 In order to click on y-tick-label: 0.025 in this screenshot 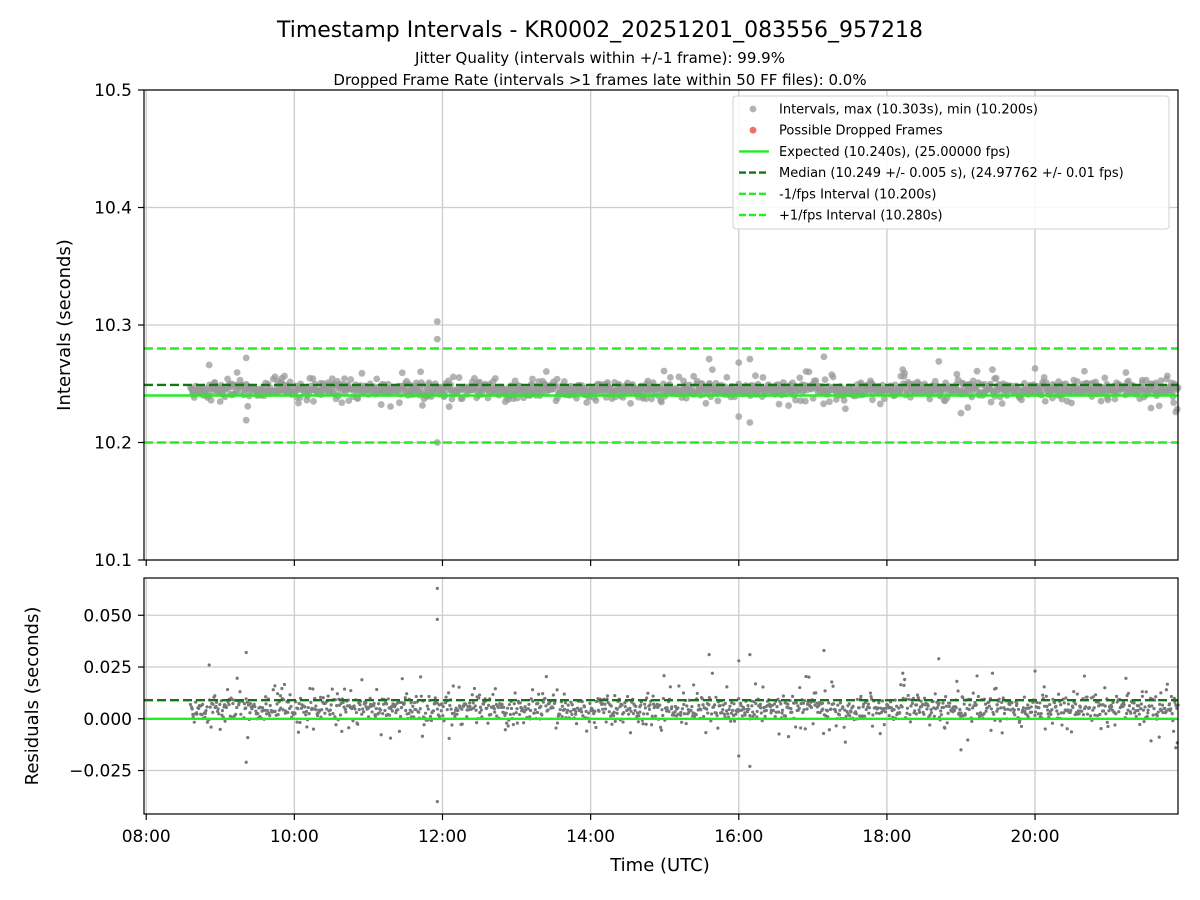, I will do `click(107, 668)`.